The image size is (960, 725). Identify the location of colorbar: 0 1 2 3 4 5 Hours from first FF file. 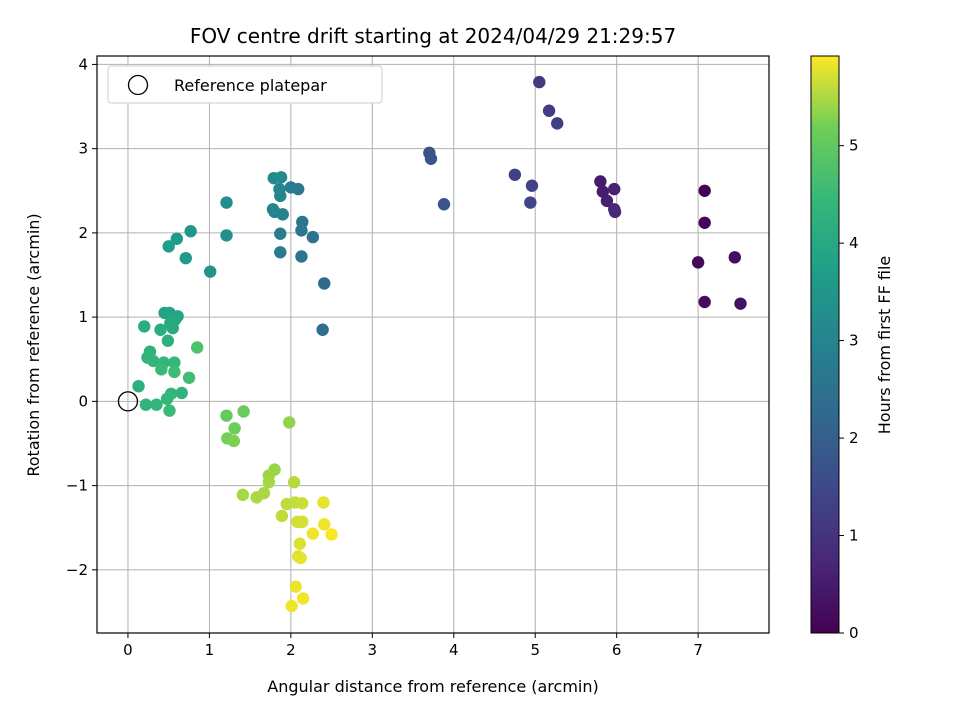
(852, 348).